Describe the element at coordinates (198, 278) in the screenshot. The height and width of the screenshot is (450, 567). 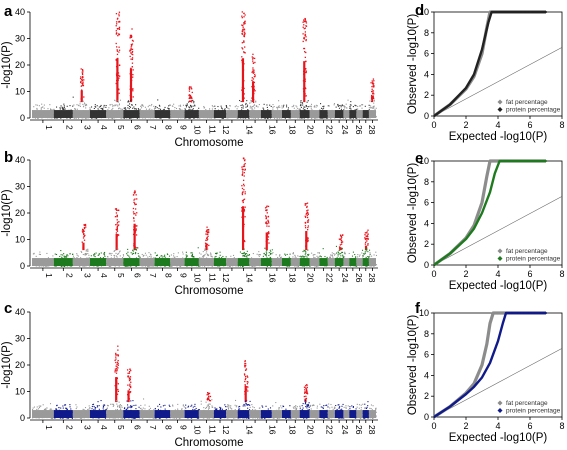
I see `chromosome-tick-label: 10` at that location.